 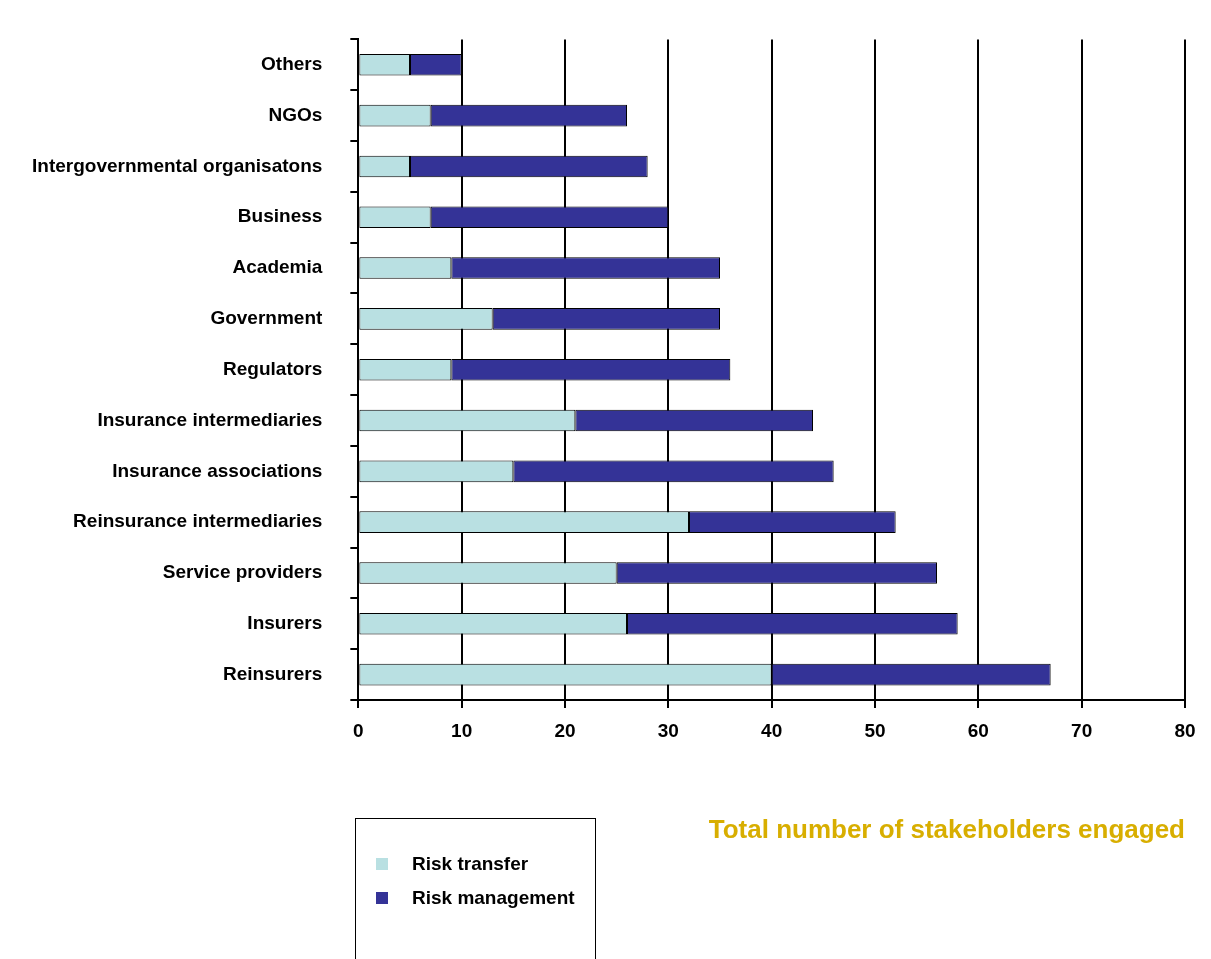 What do you see at coordinates (772, 730) in the screenshot?
I see `x-tick-label: 40` at bounding box center [772, 730].